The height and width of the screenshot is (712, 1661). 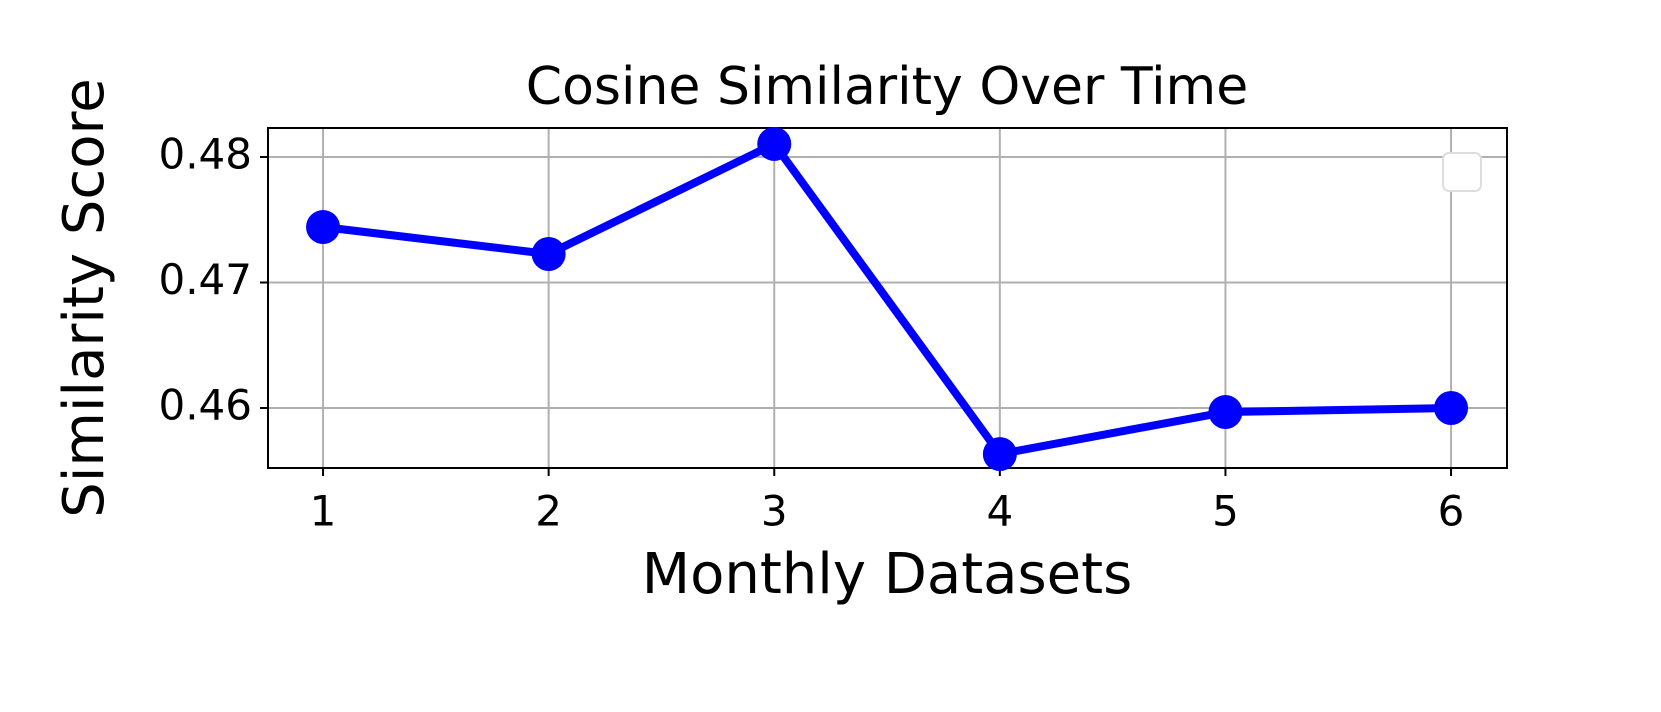 What do you see at coordinates (1451, 511) in the screenshot?
I see `x-tick-label: 6` at bounding box center [1451, 511].